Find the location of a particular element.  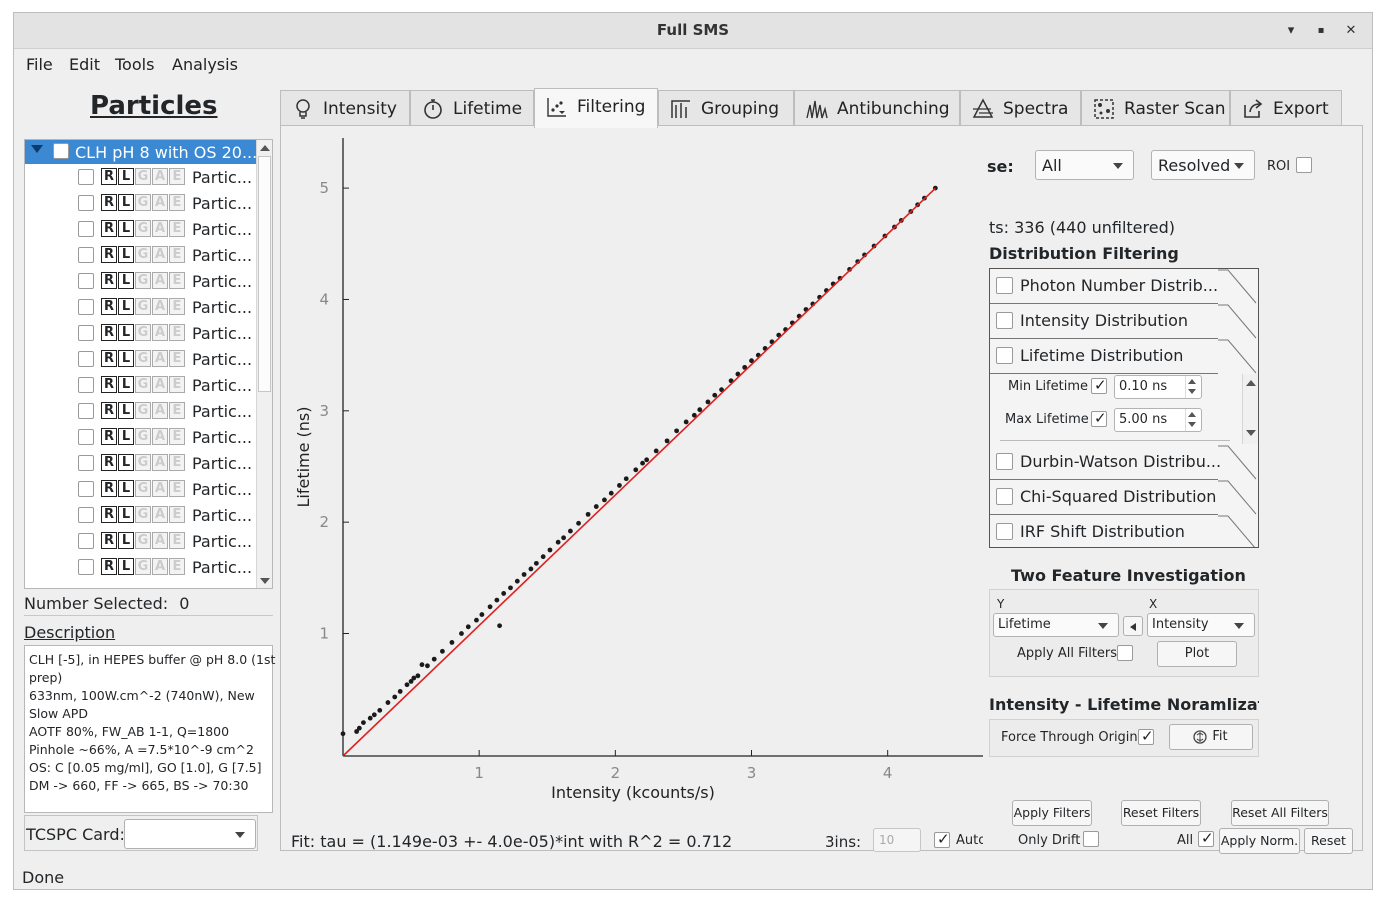

max-lifetime-checkbox is located at coordinates (1099, 418).